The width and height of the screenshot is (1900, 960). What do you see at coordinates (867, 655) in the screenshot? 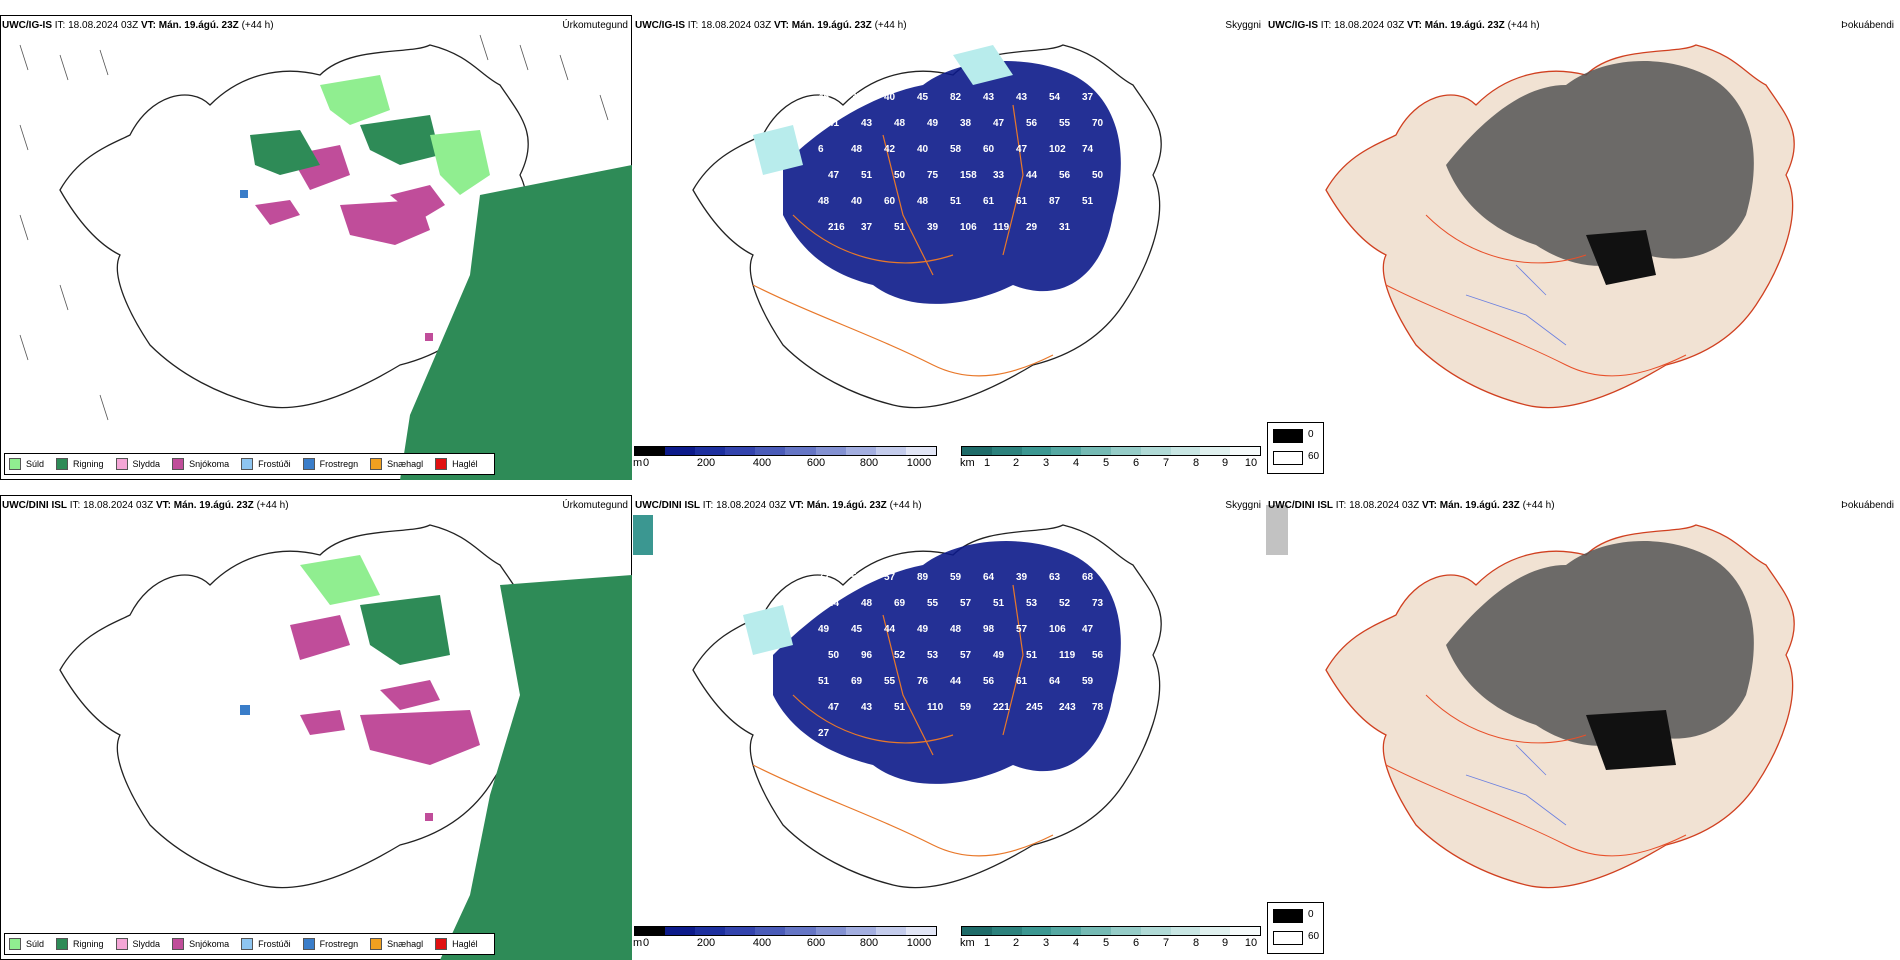
I see `visibility-value: 96` at bounding box center [867, 655].